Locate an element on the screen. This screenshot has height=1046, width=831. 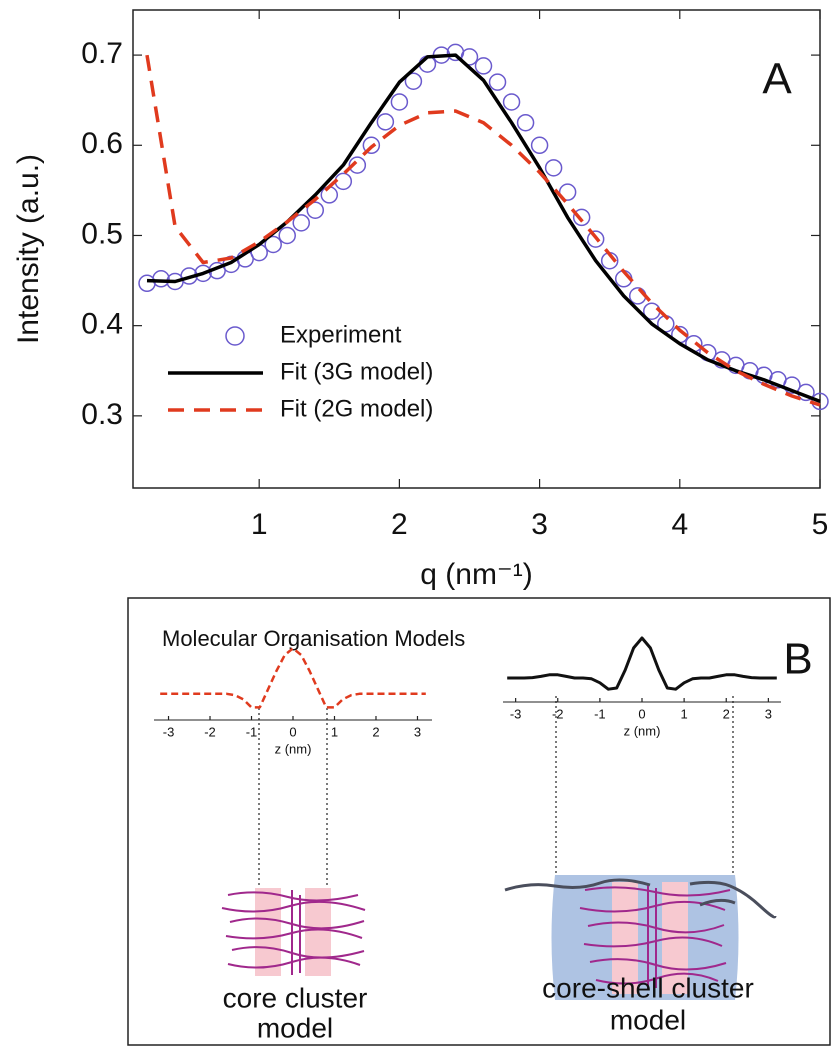
model-caption: core cluster is located at coordinates (295, 997).